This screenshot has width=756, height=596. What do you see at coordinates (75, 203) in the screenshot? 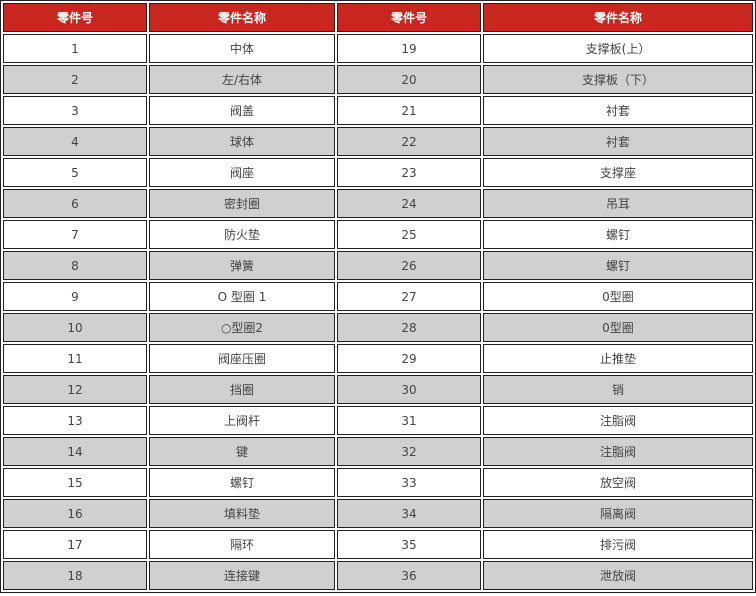
I see `part-no-cell: 6` at bounding box center [75, 203].